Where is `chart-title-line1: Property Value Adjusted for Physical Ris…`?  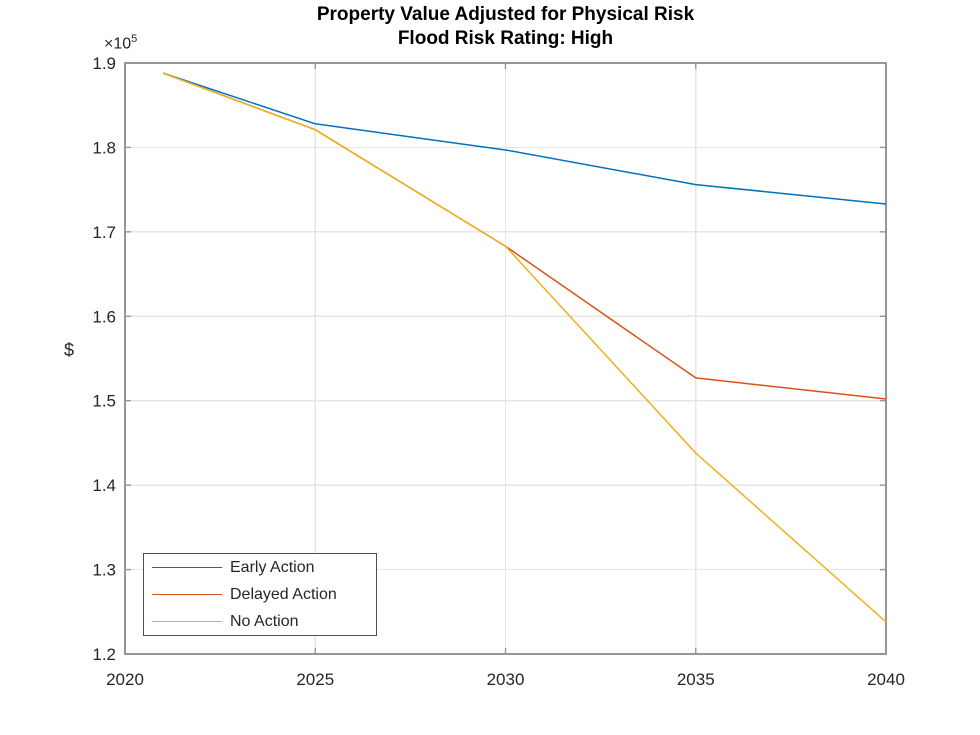 chart-title-line1: Property Value Adjusted for Physical Ris… is located at coordinates (505, 14).